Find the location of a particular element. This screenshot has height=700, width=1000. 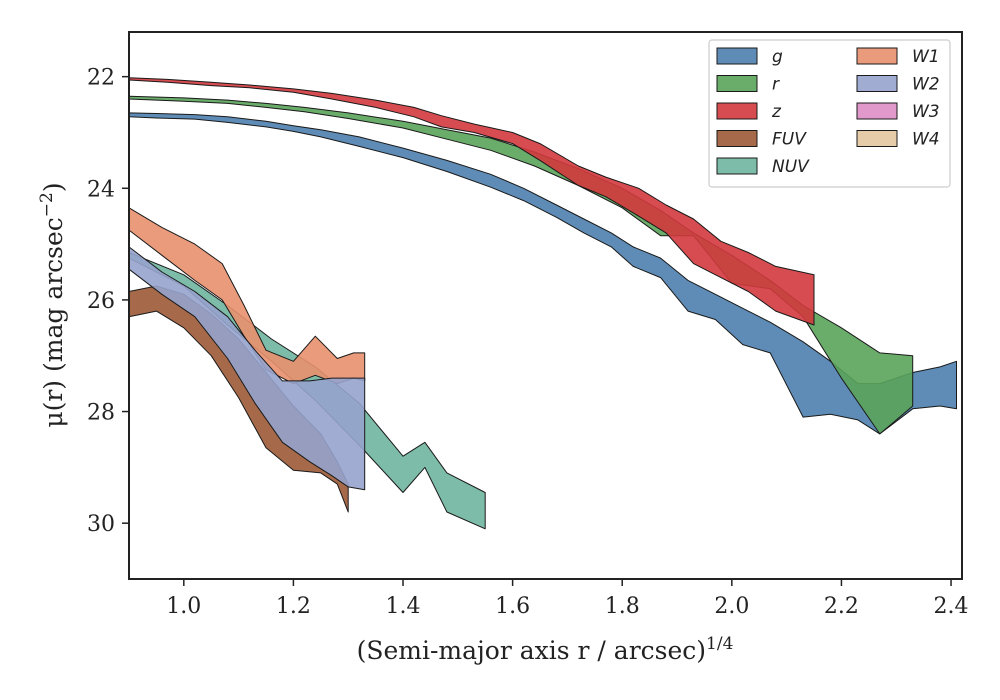

x-tick-label: 2.2 is located at coordinates (841, 606).